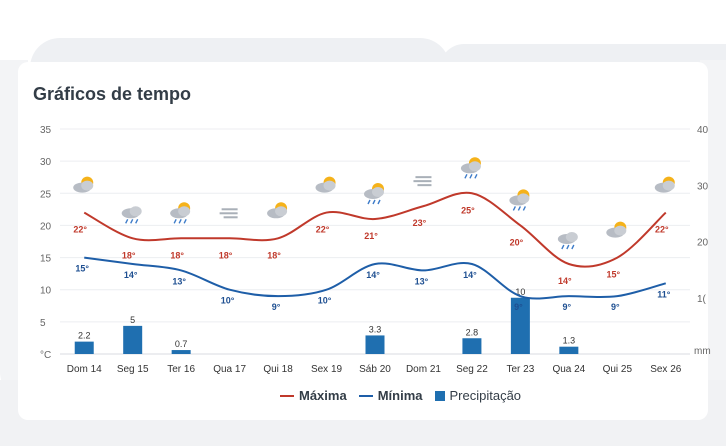 Image resolution: width=726 pixels, height=446 pixels. I want to click on legend-label-max: Máxima, so click(323, 395).